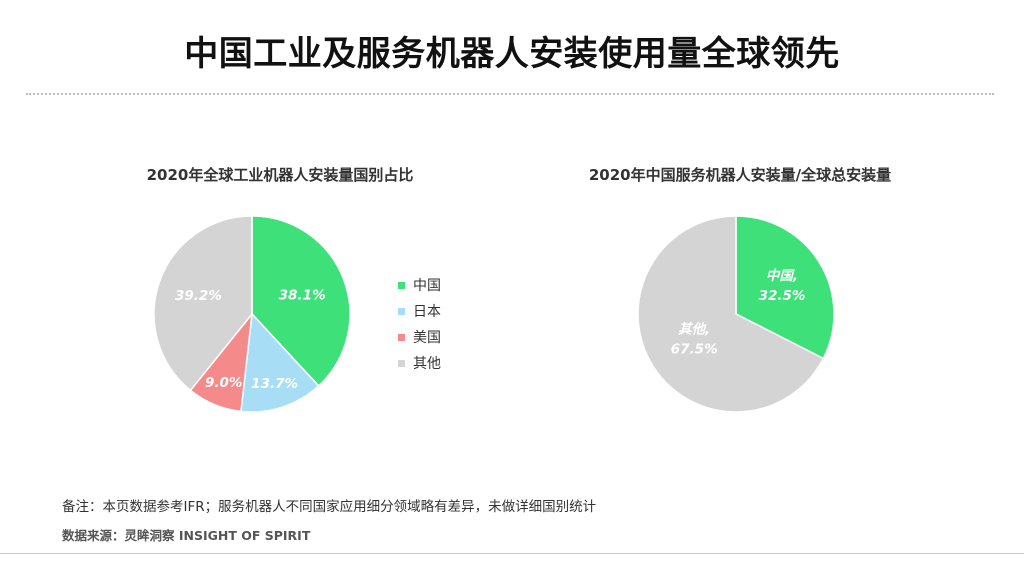  What do you see at coordinates (427, 338) in the screenshot?
I see `legend-label-usa: 美国` at bounding box center [427, 338].